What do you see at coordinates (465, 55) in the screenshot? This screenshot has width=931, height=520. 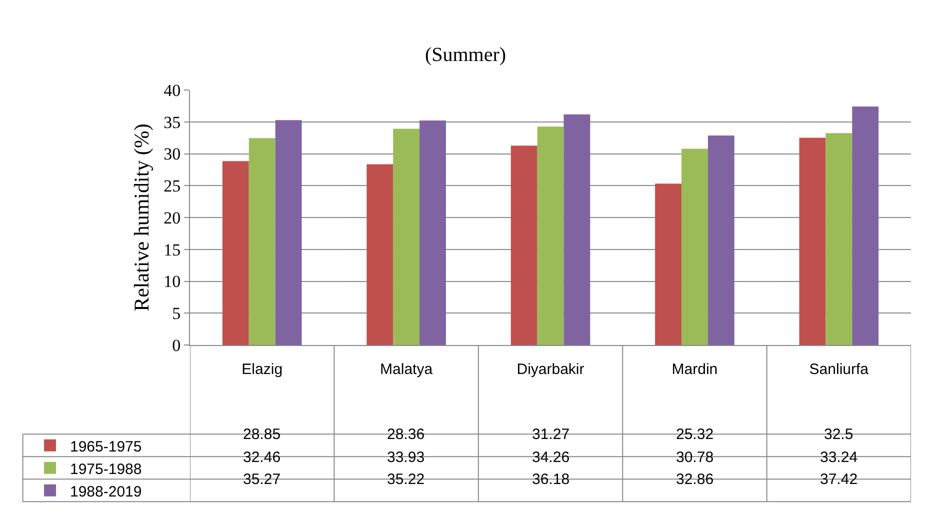 I see `chart-title: (Summer)` at bounding box center [465, 55].